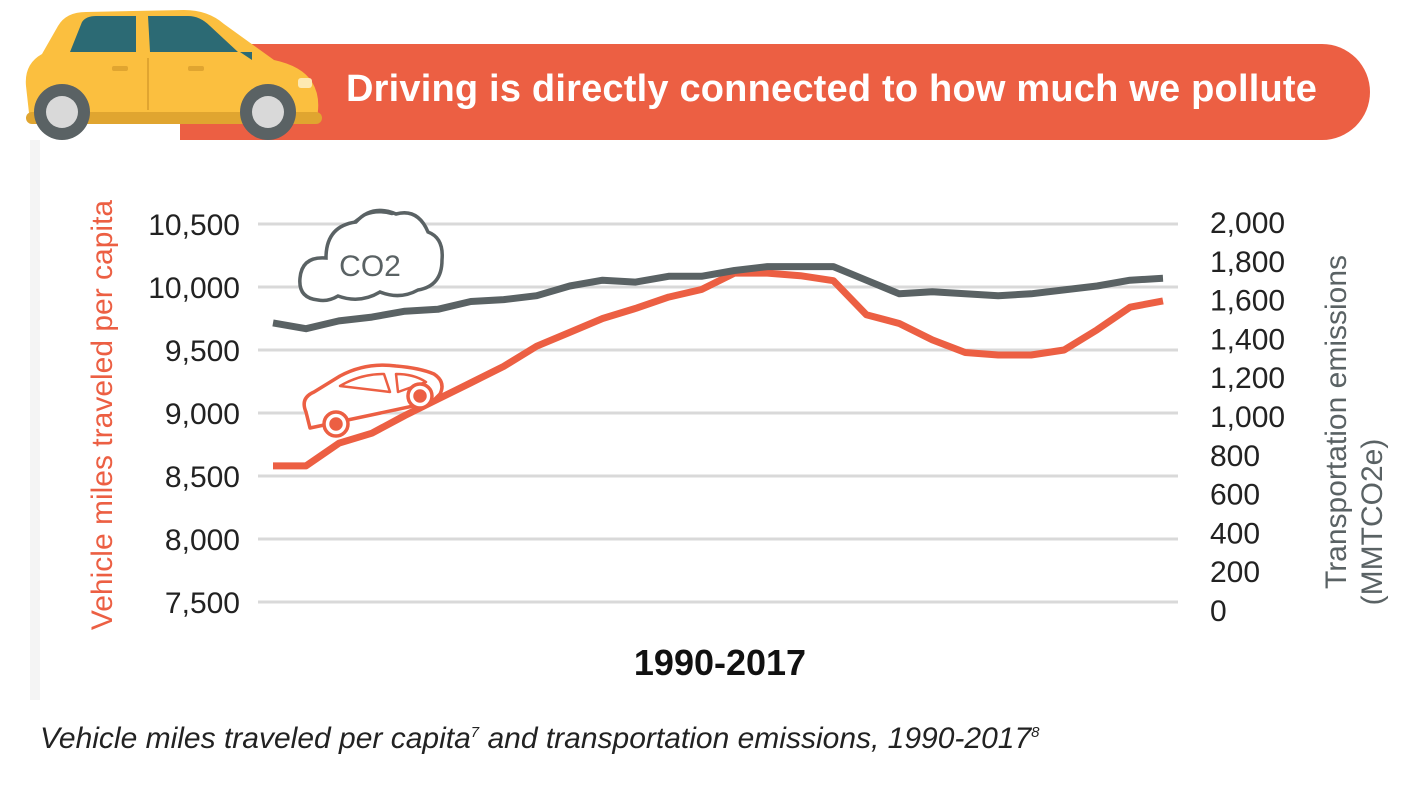  Describe the element at coordinates (194, 288) in the screenshot. I see `left-tick-label: 10,000` at that location.